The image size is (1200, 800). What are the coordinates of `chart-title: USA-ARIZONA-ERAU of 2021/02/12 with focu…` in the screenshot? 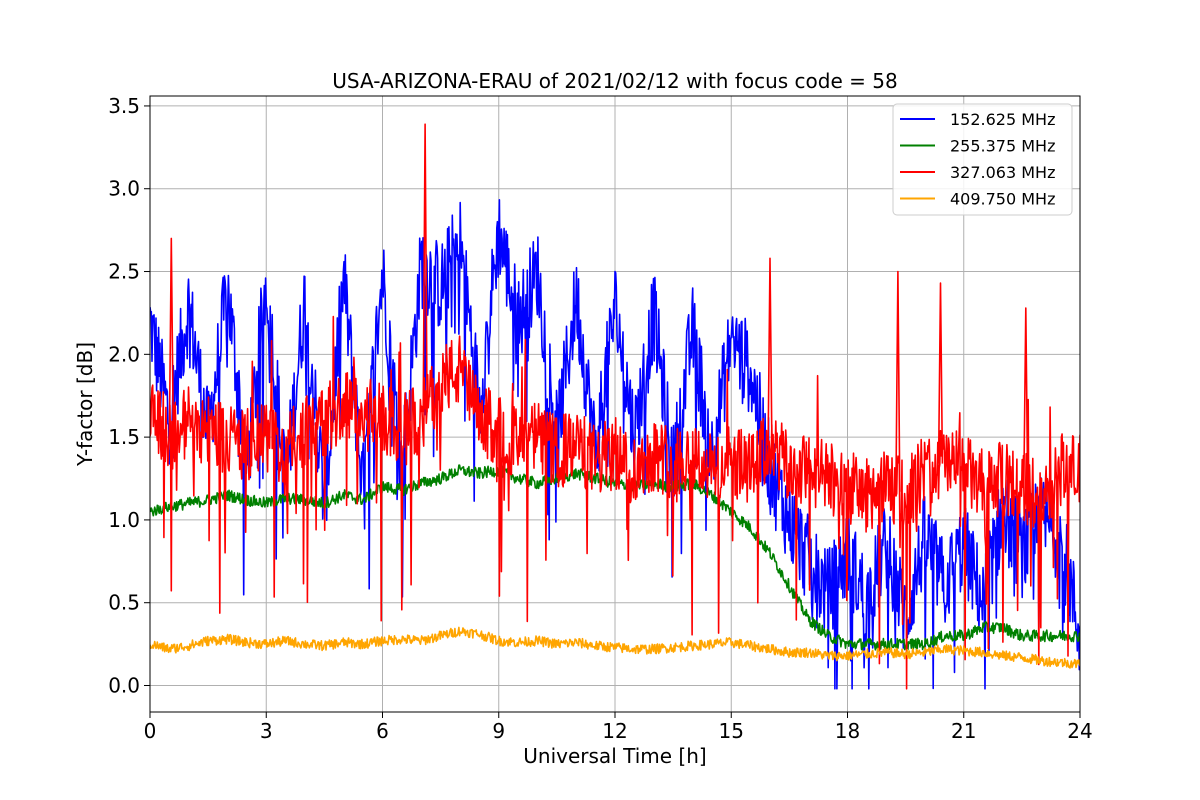 It's located at (614, 81).